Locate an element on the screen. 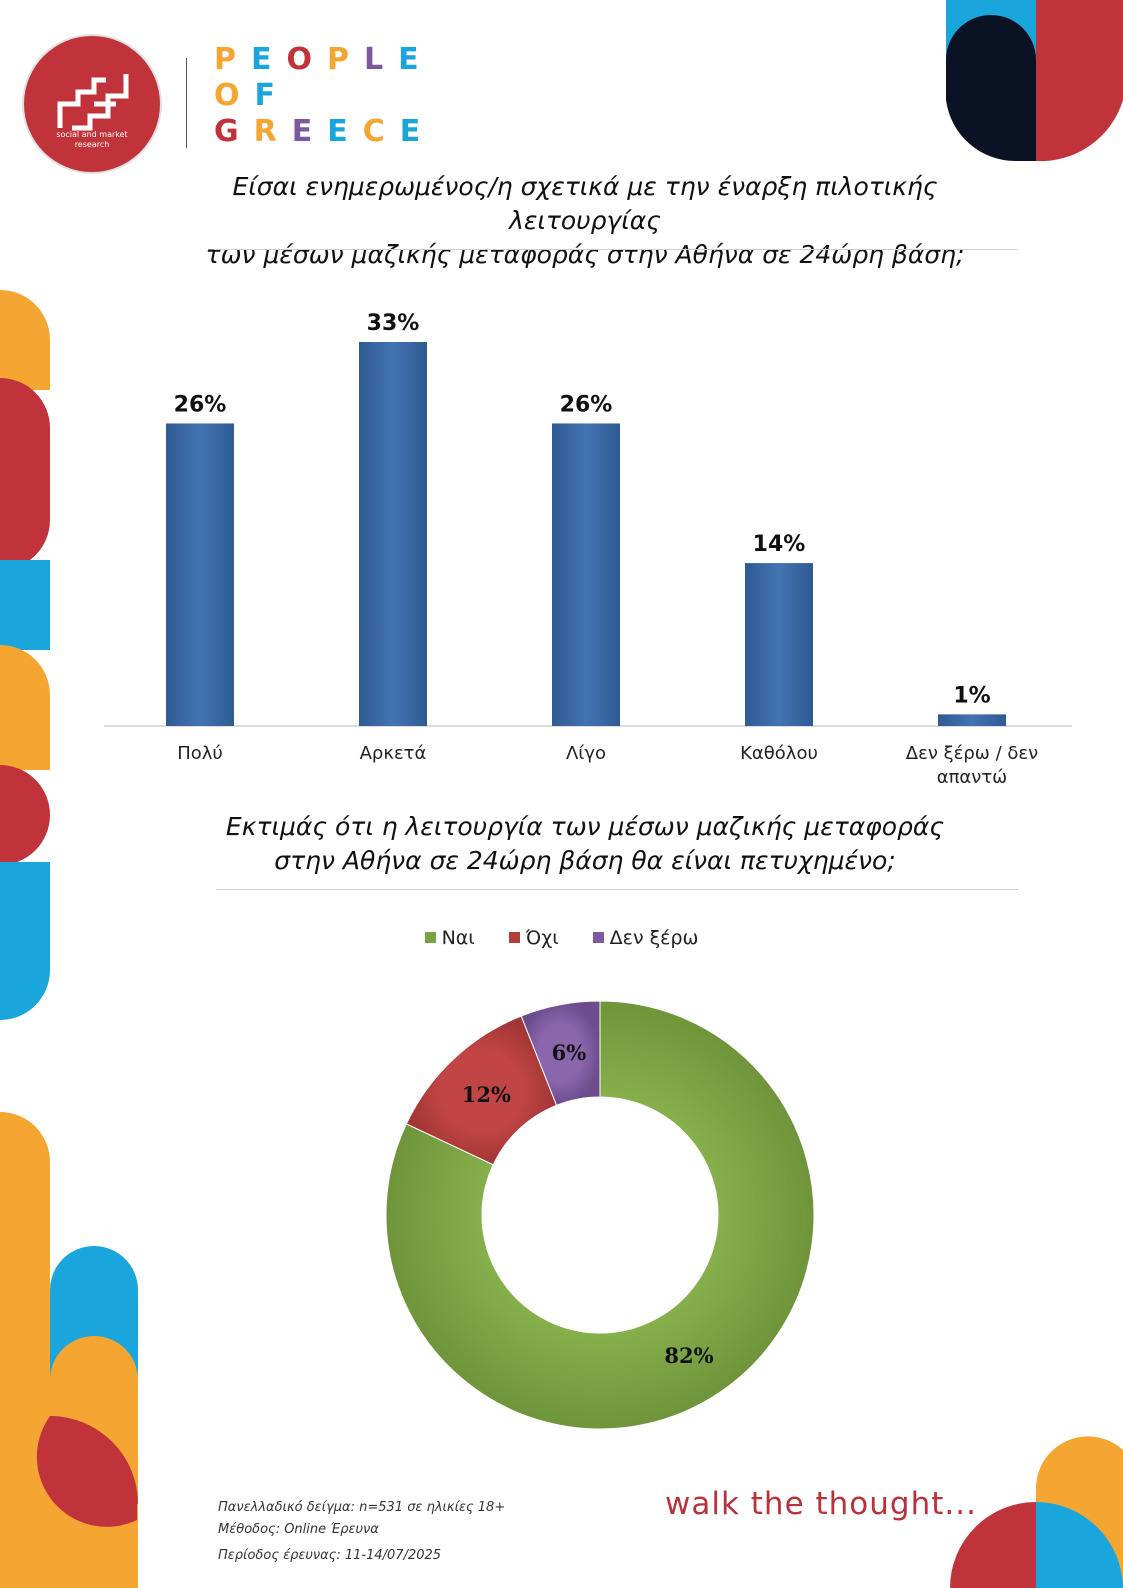 This screenshot has width=1123, height=1588. brand-line-3: GREECE is located at coordinates (324, 132).